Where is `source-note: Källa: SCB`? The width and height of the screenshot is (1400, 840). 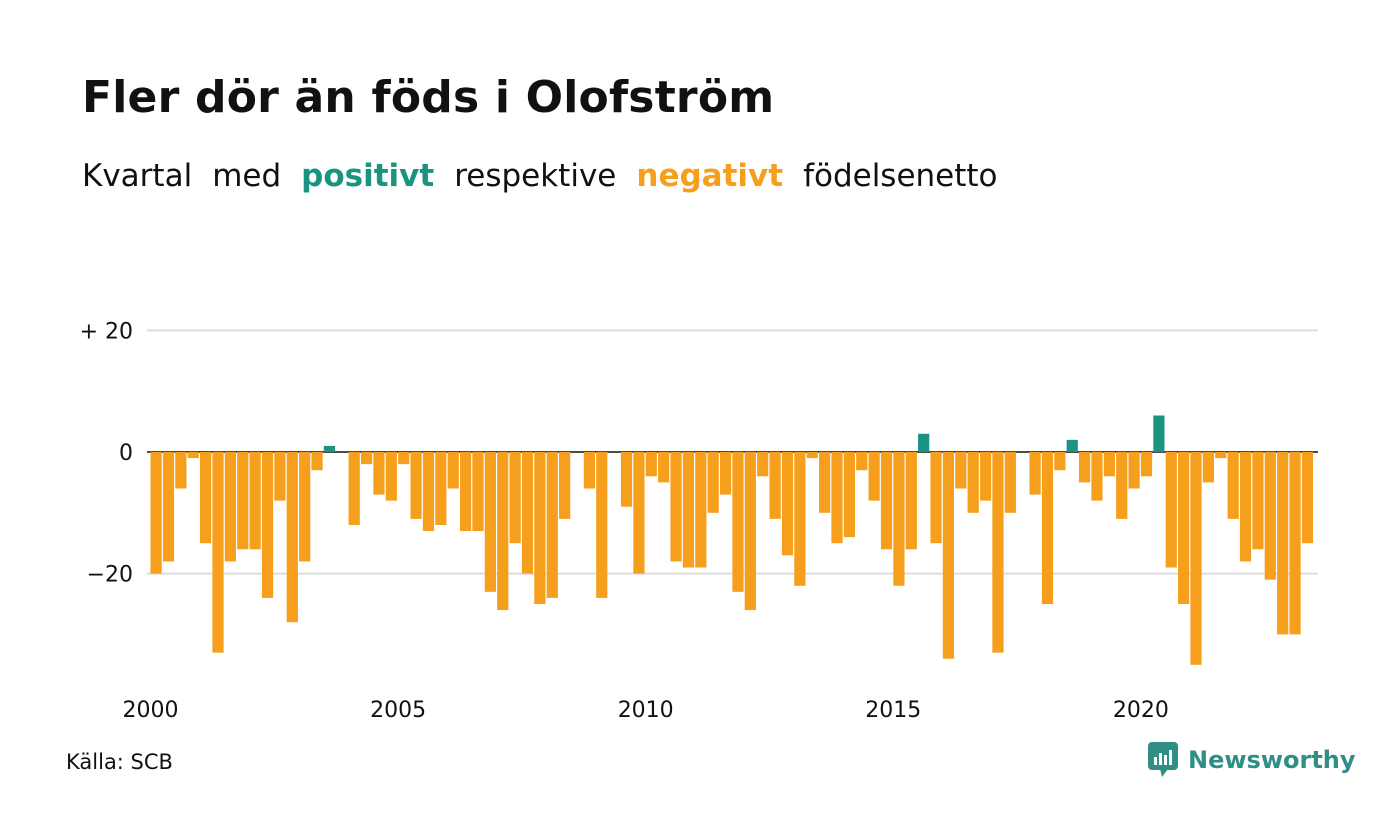 source-note: Källa: SCB is located at coordinates (119, 762).